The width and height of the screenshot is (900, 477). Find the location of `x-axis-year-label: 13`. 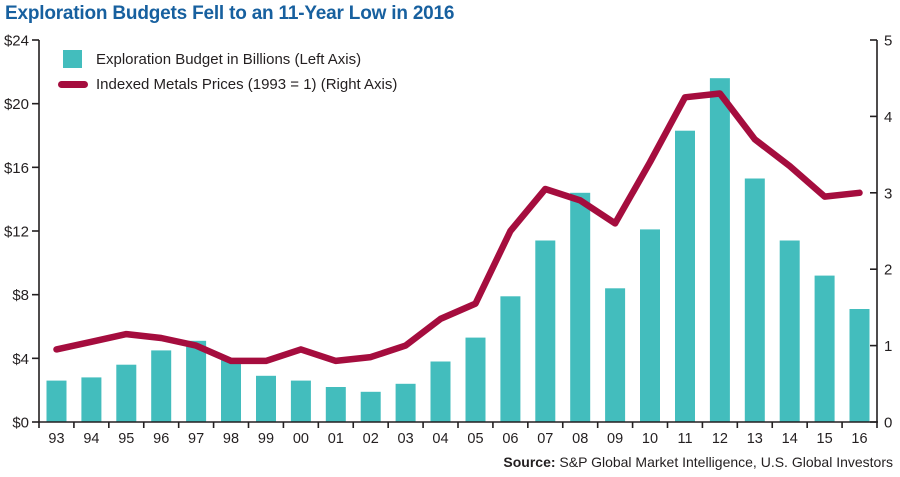

x-axis-year-label: 13 is located at coordinates (755, 439).